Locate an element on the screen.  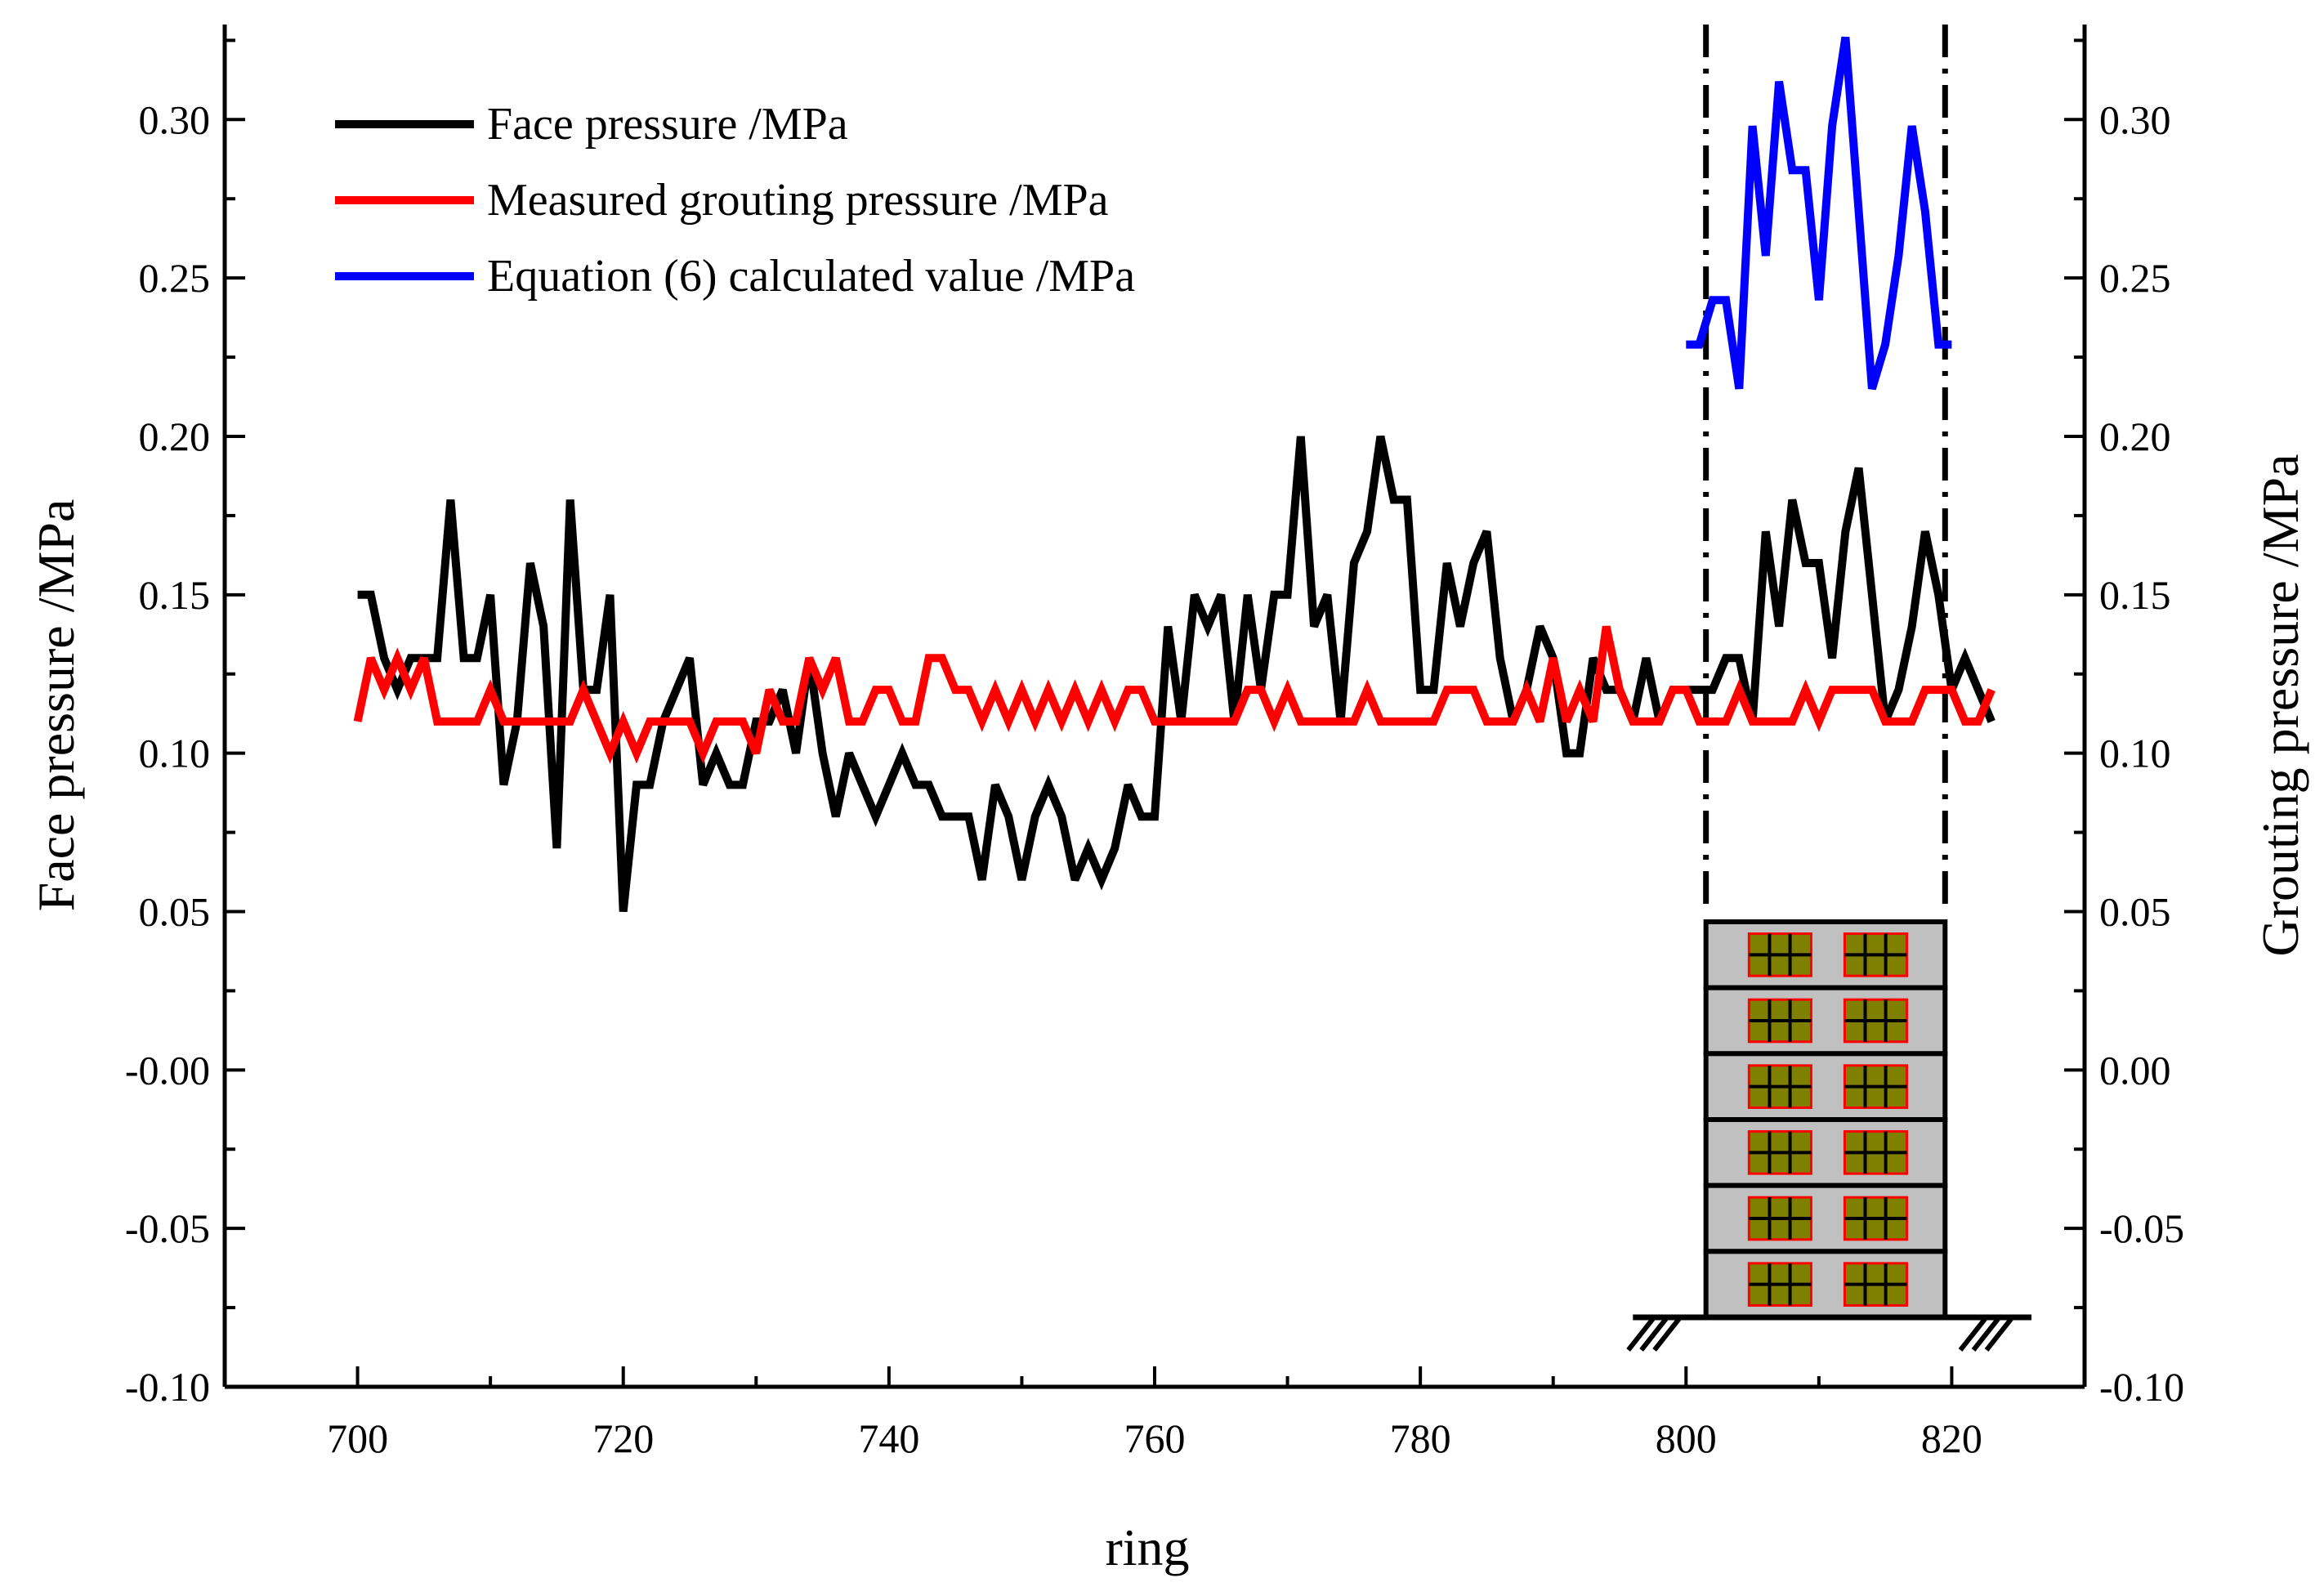
y-tick-label-right: 0.05 is located at coordinates (2135, 911).